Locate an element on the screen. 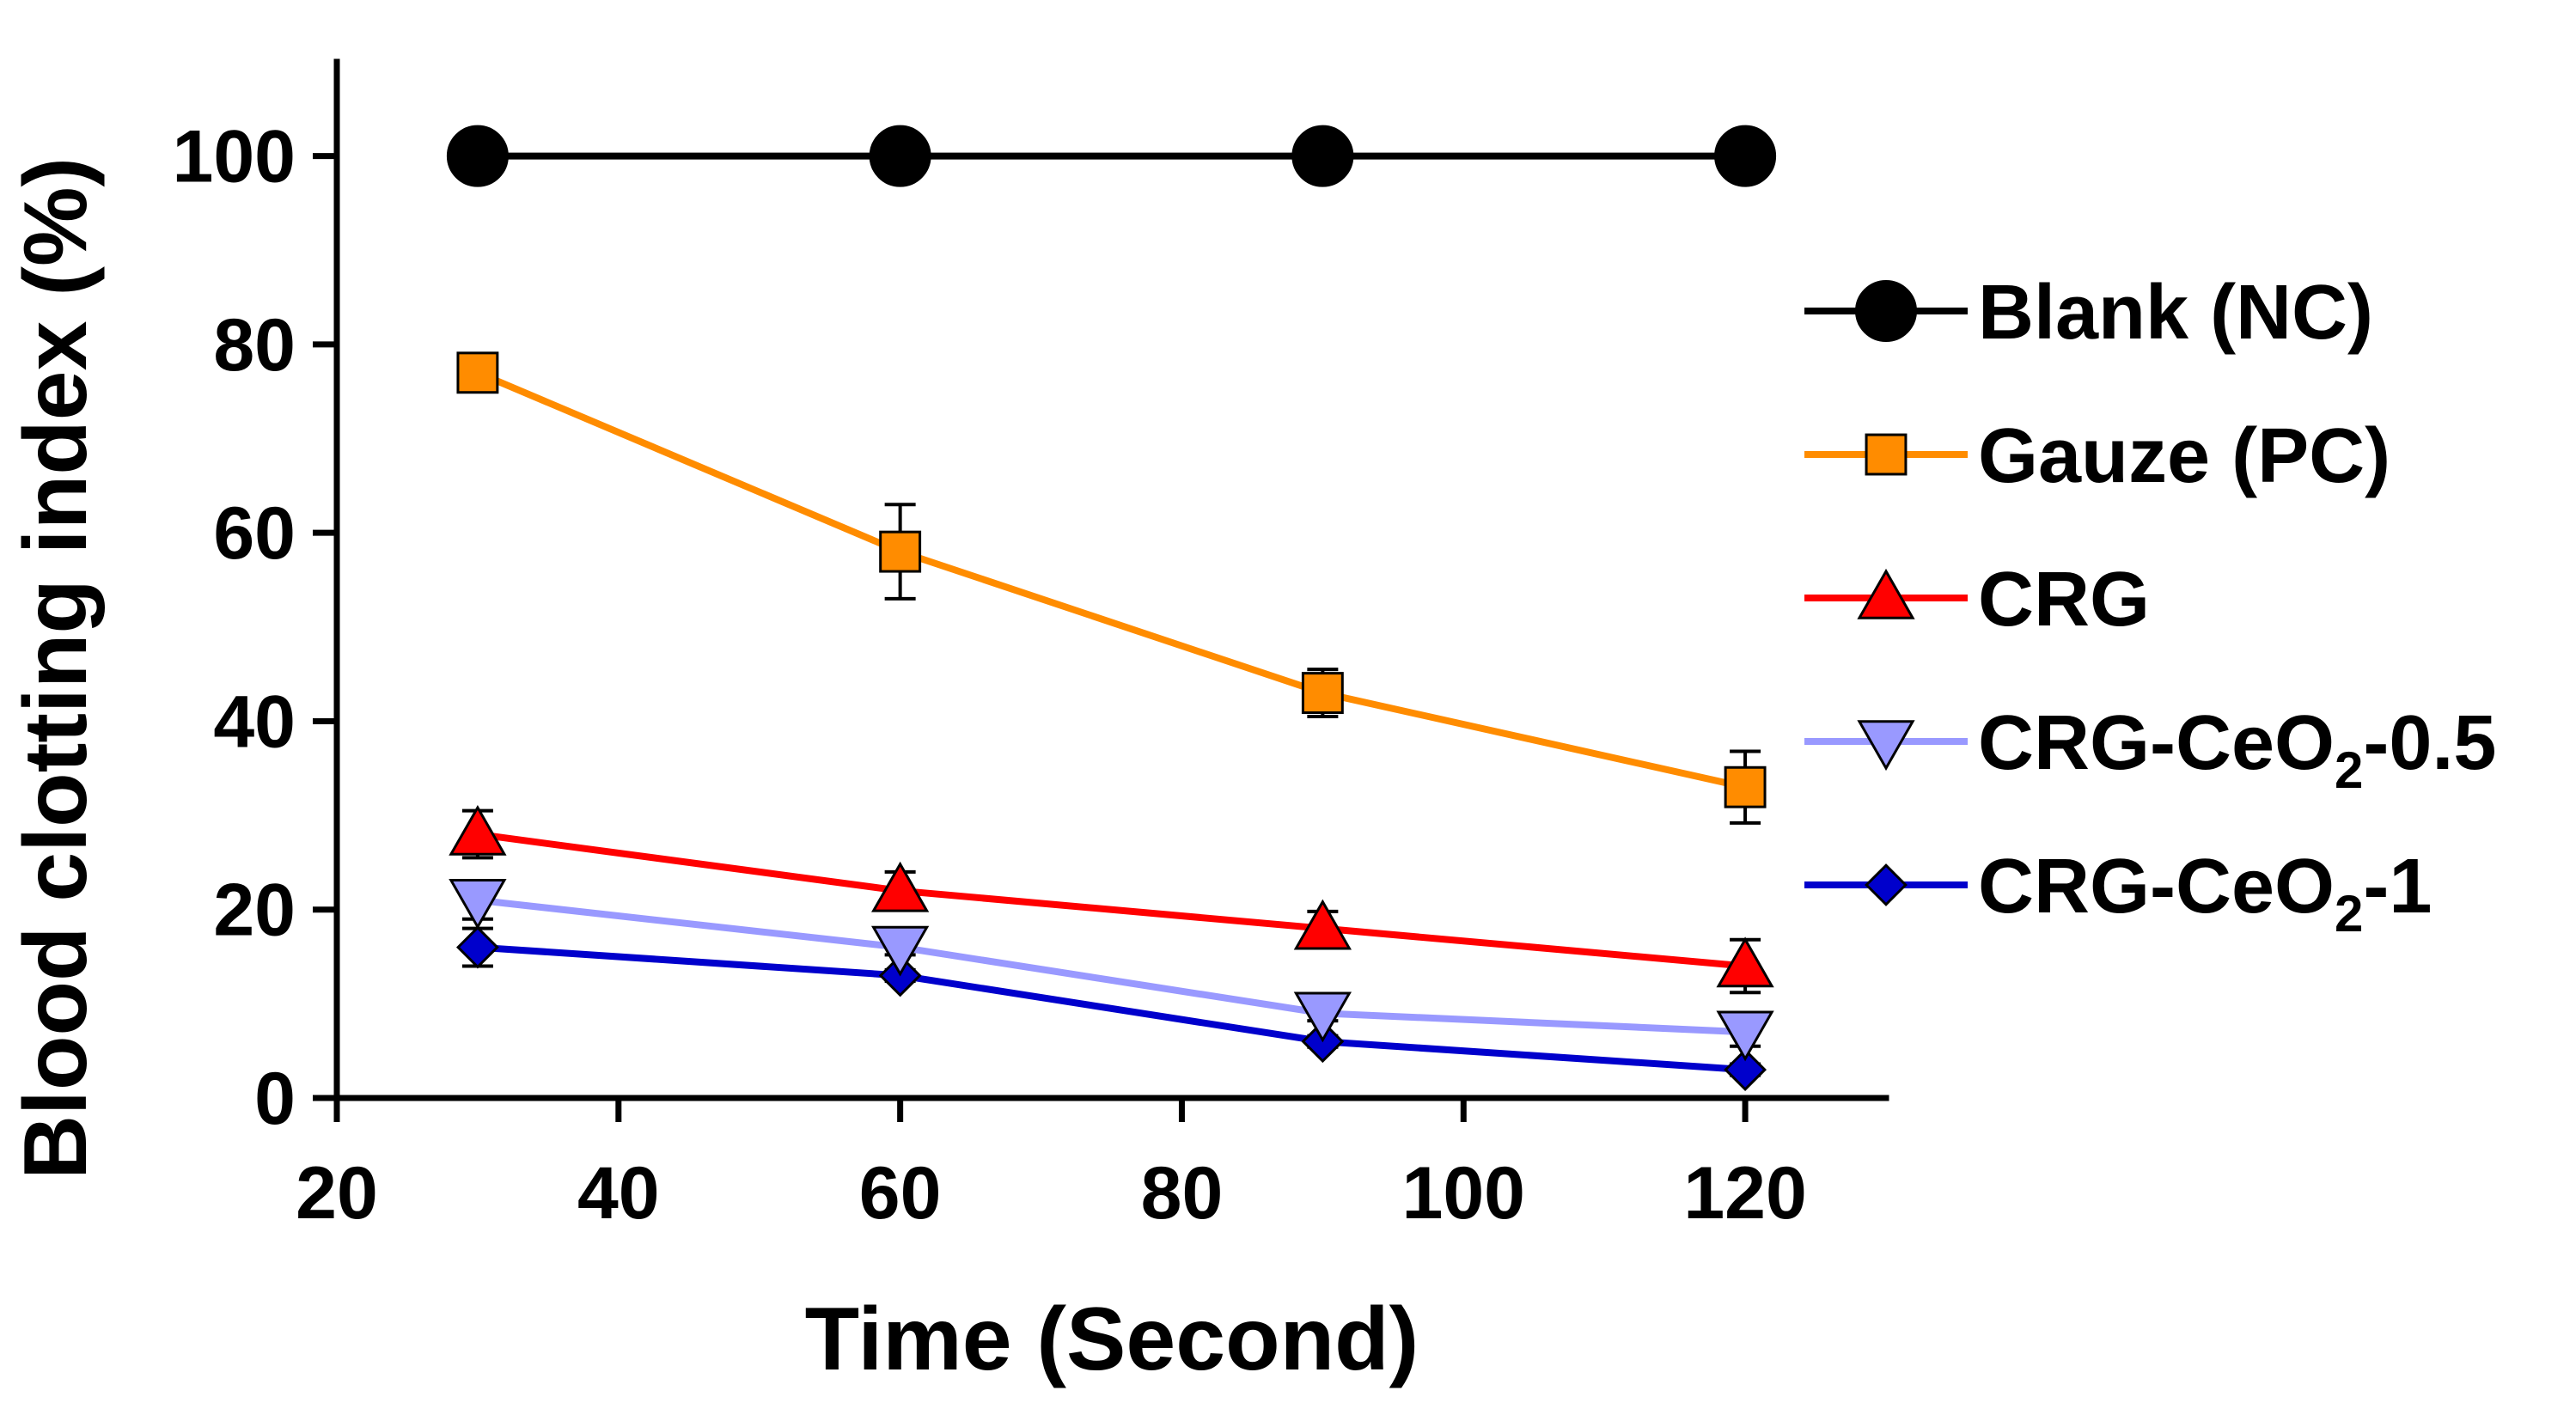 The width and height of the screenshot is (2576, 1409). y-tick-label: 40 is located at coordinates (255, 721).